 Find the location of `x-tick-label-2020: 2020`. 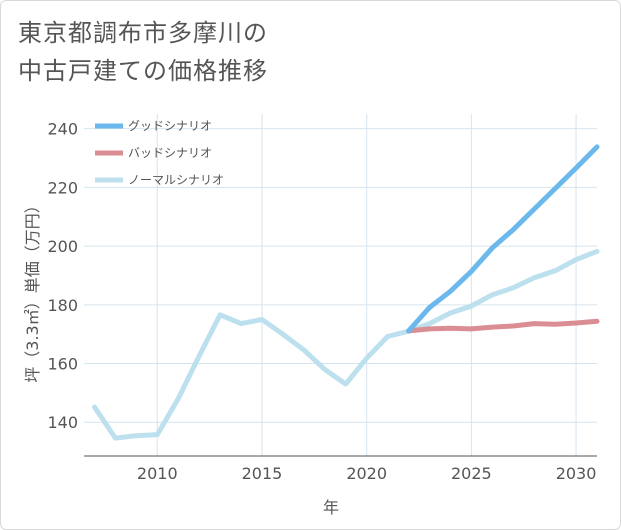

x-tick-label-2020: 2020 is located at coordinates (366, 473).